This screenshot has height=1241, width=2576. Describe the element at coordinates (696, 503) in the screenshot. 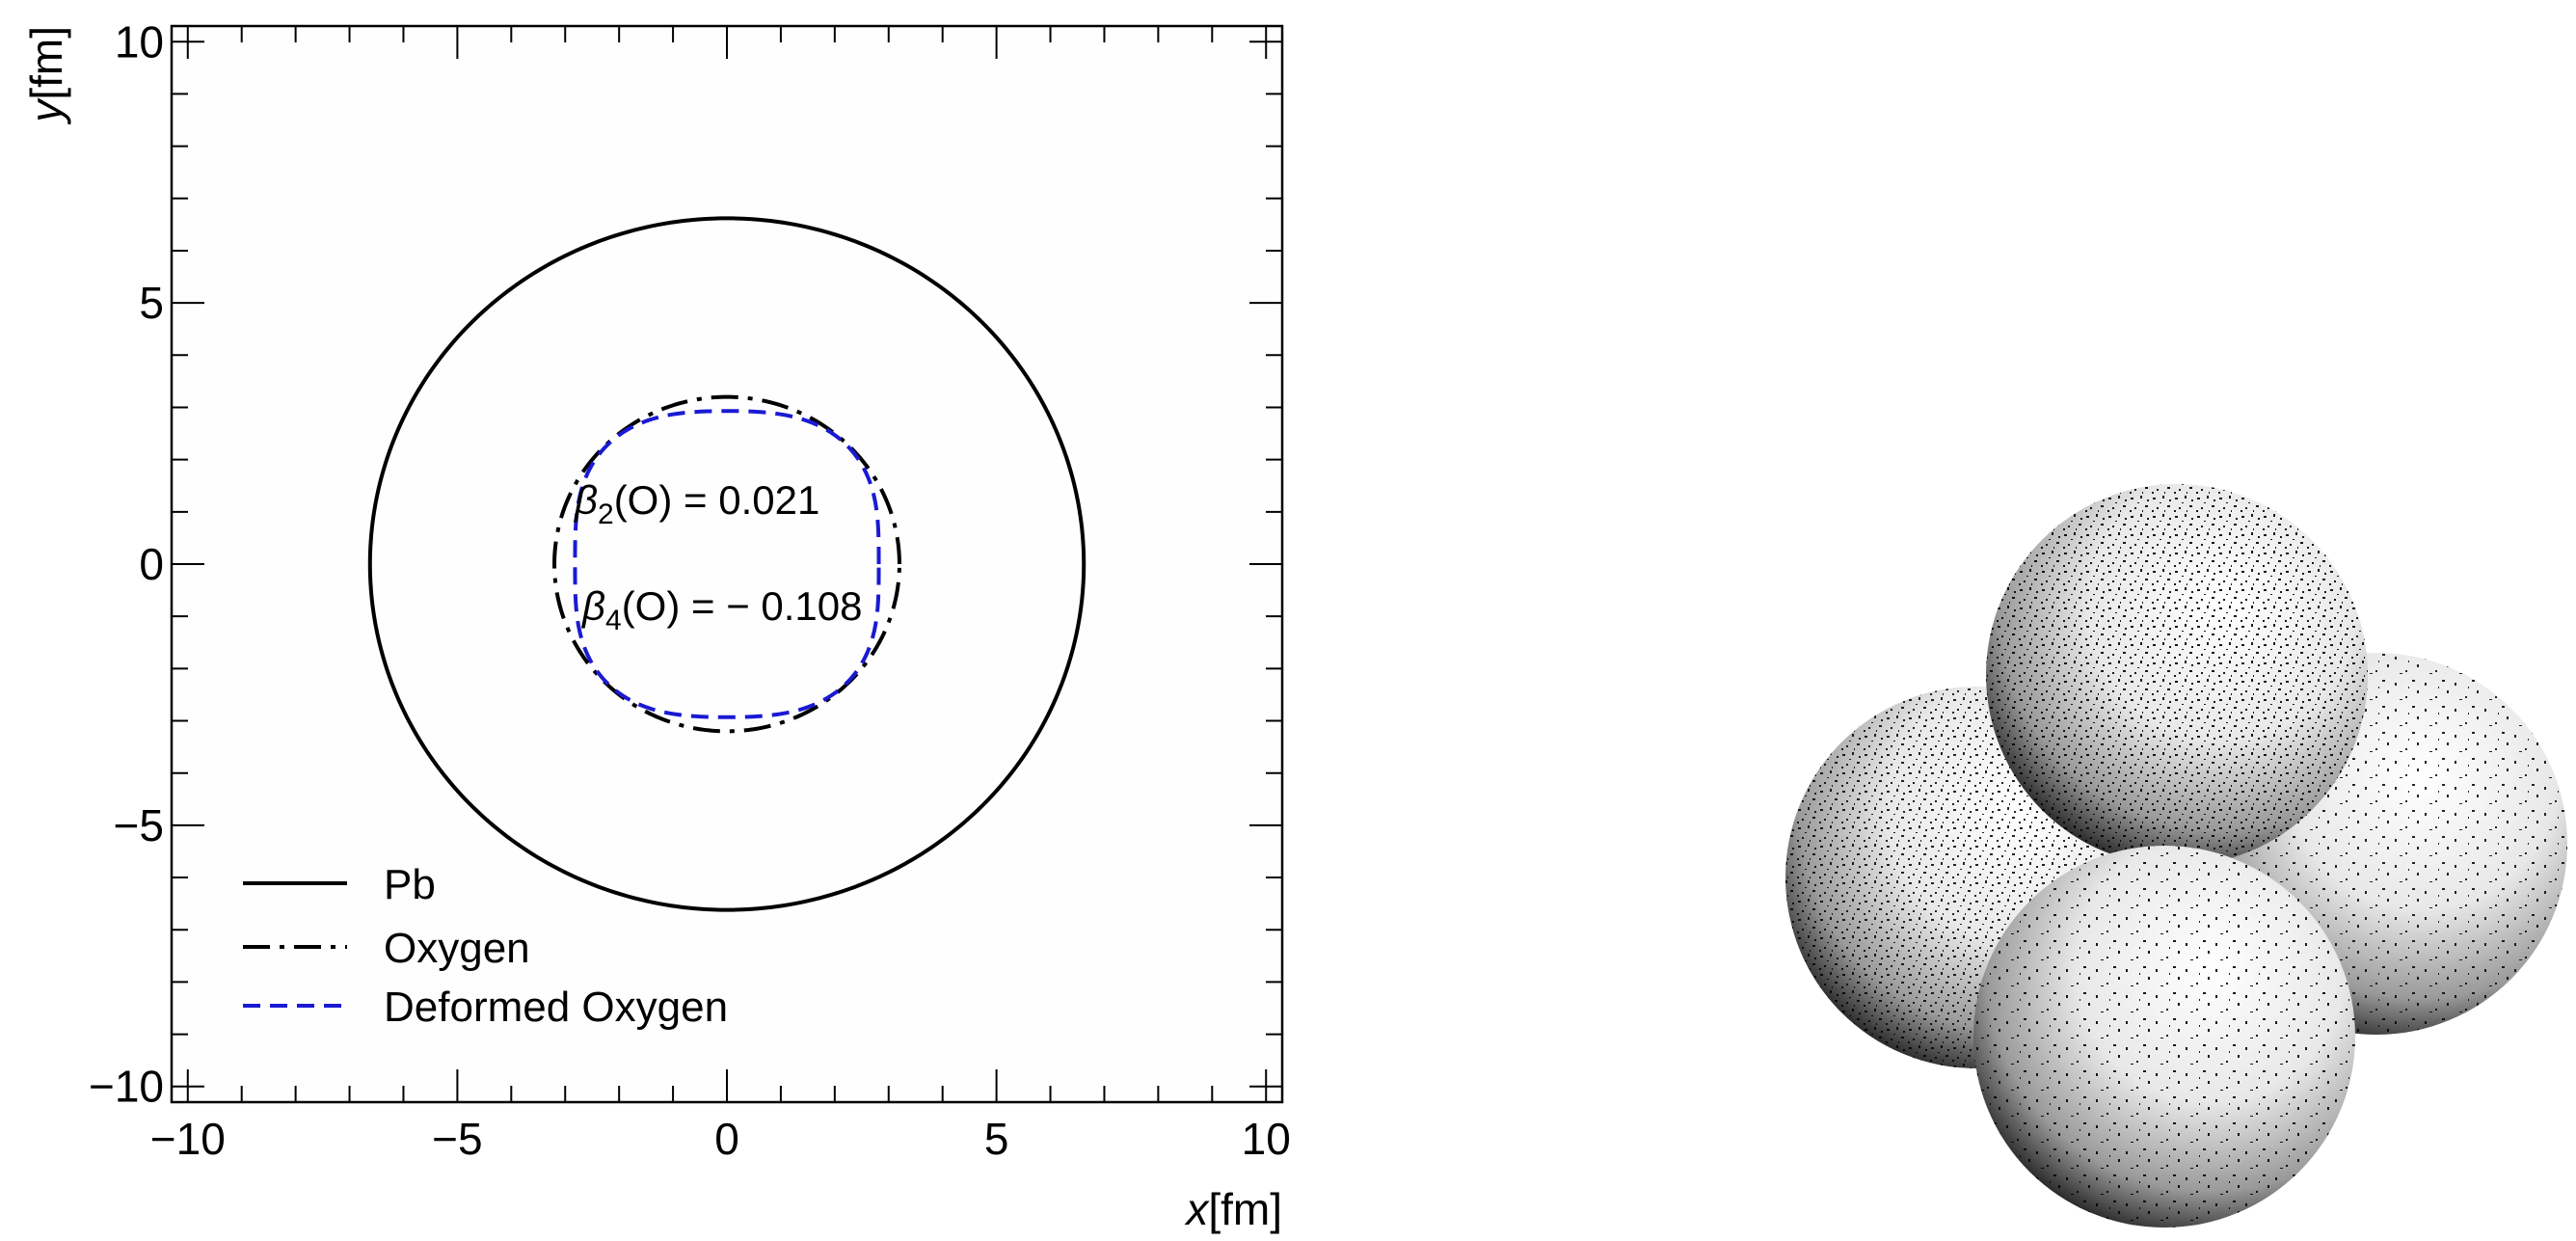

I see `beta2-annotation: β2(O) = 0.021` at that location.